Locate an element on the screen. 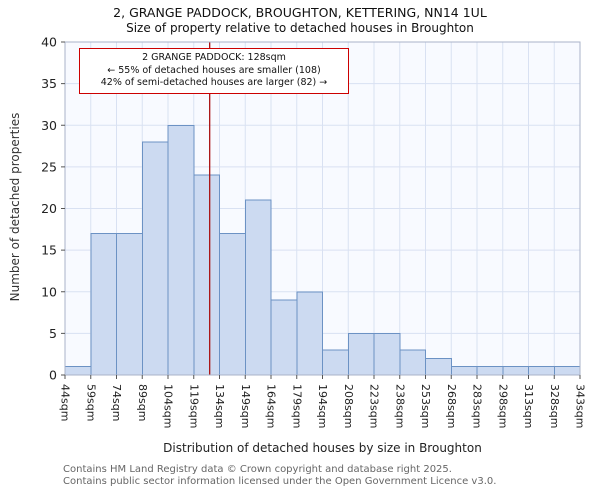  bar-208sqm is located at coordinates (361, 354).